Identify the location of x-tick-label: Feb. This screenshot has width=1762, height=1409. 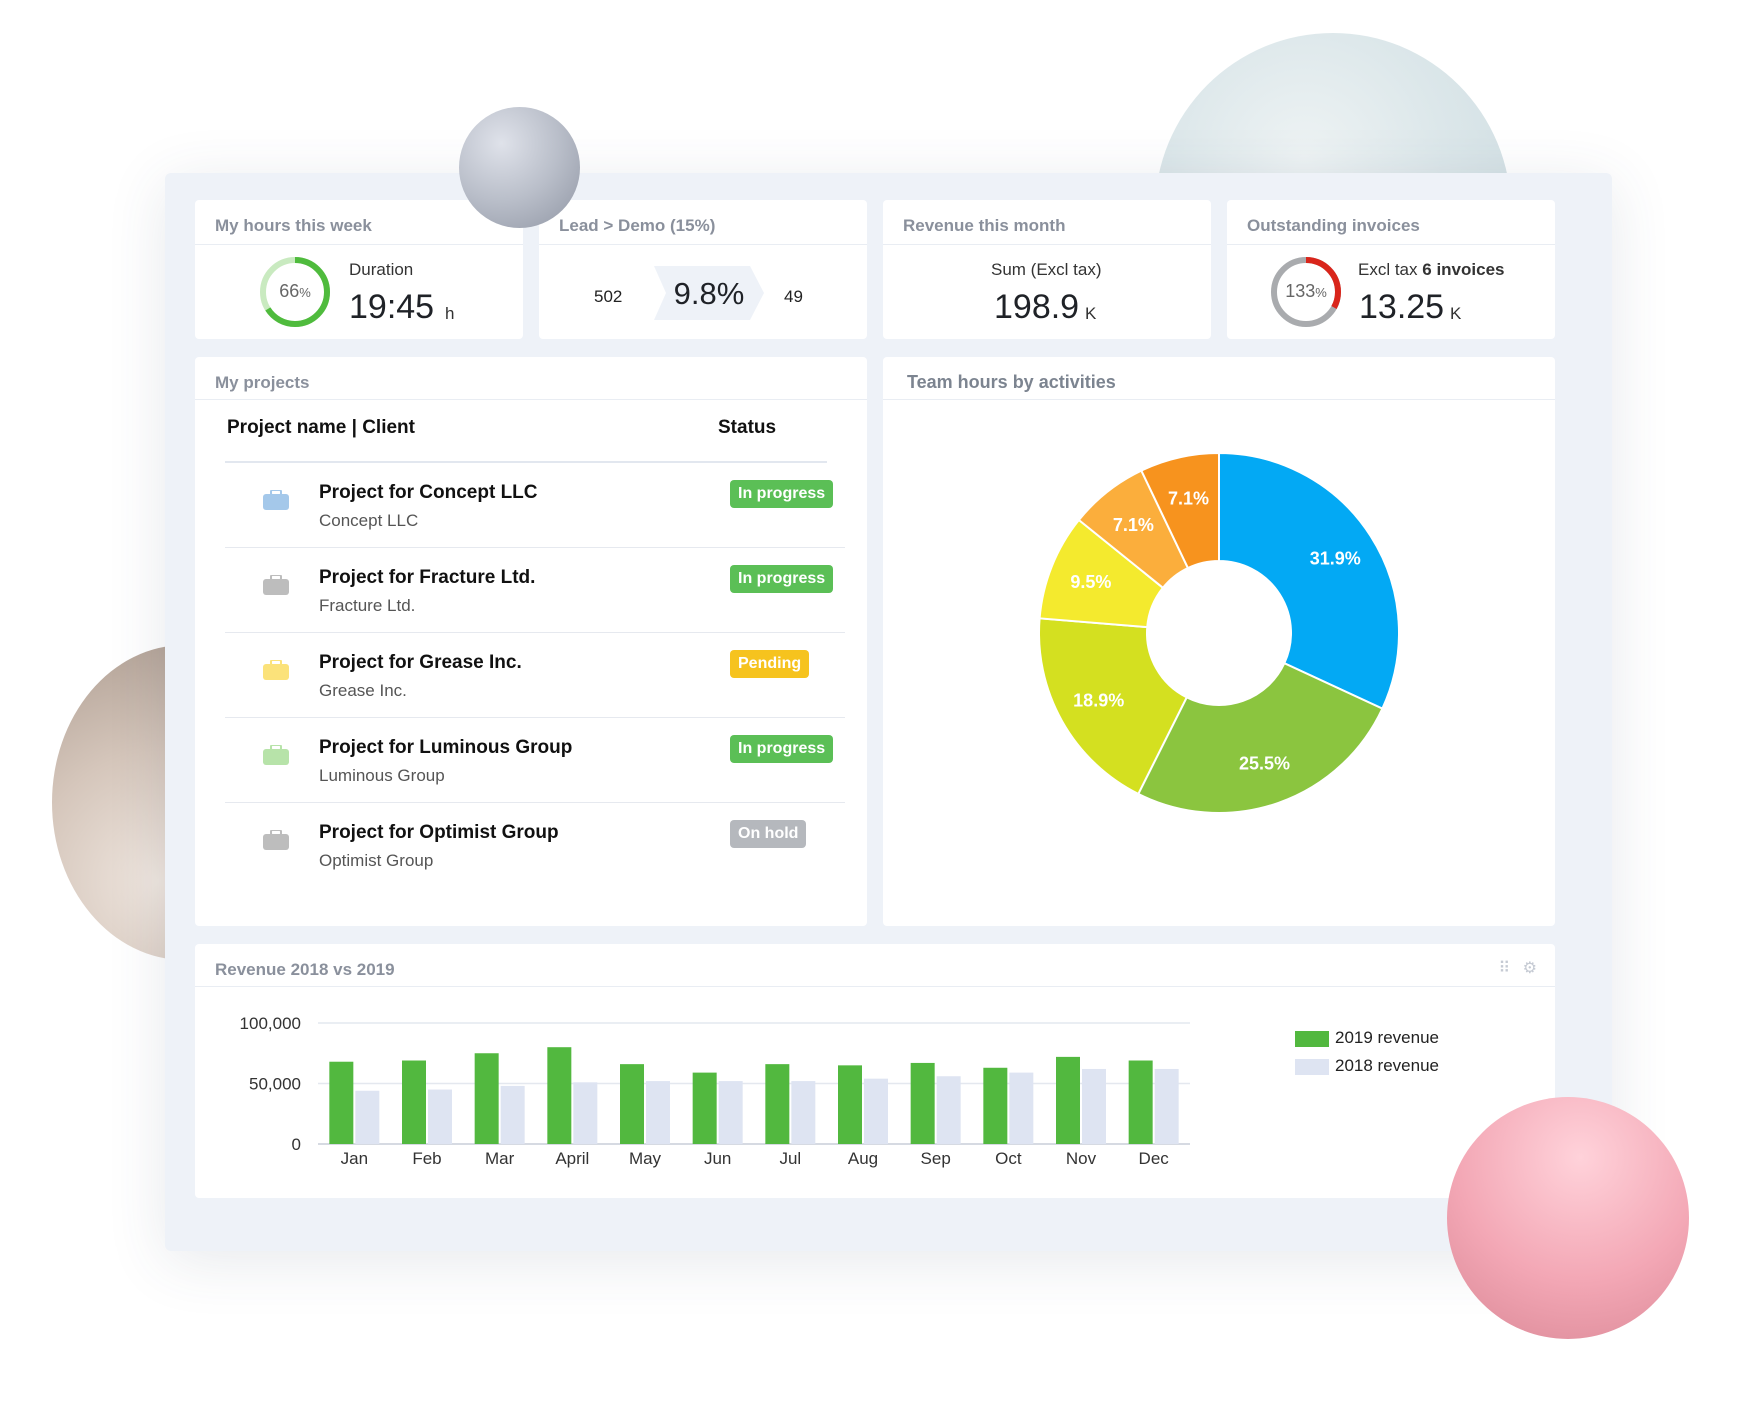
(426, 1158).